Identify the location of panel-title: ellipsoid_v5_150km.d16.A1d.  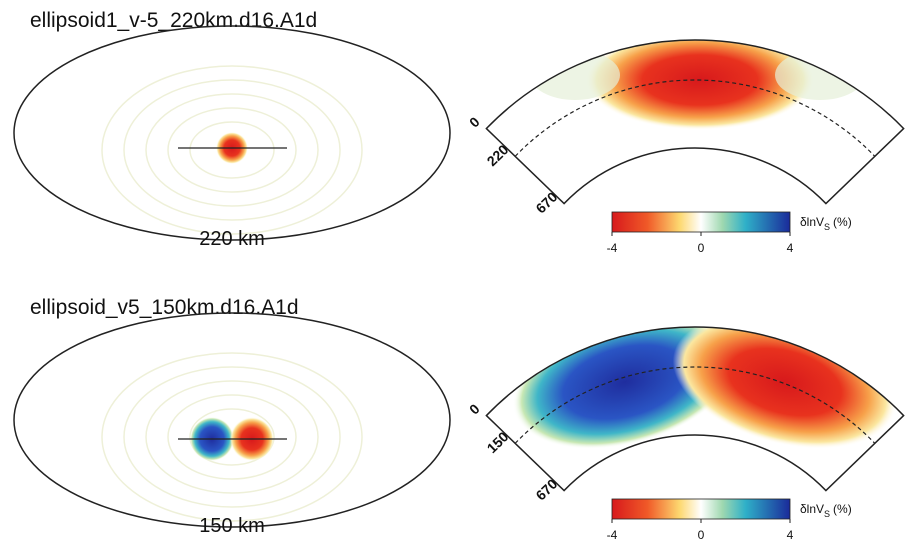
(164, 307).